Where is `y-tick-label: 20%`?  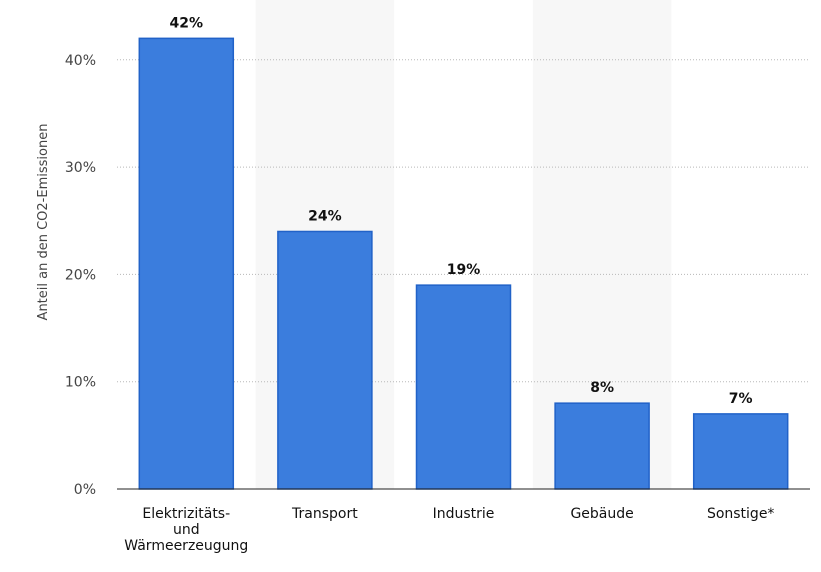 y-tick-label: 20% is located at coordinates (80, 275).